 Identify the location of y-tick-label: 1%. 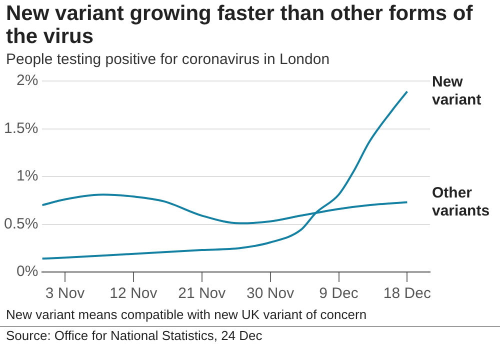
(27, 176).